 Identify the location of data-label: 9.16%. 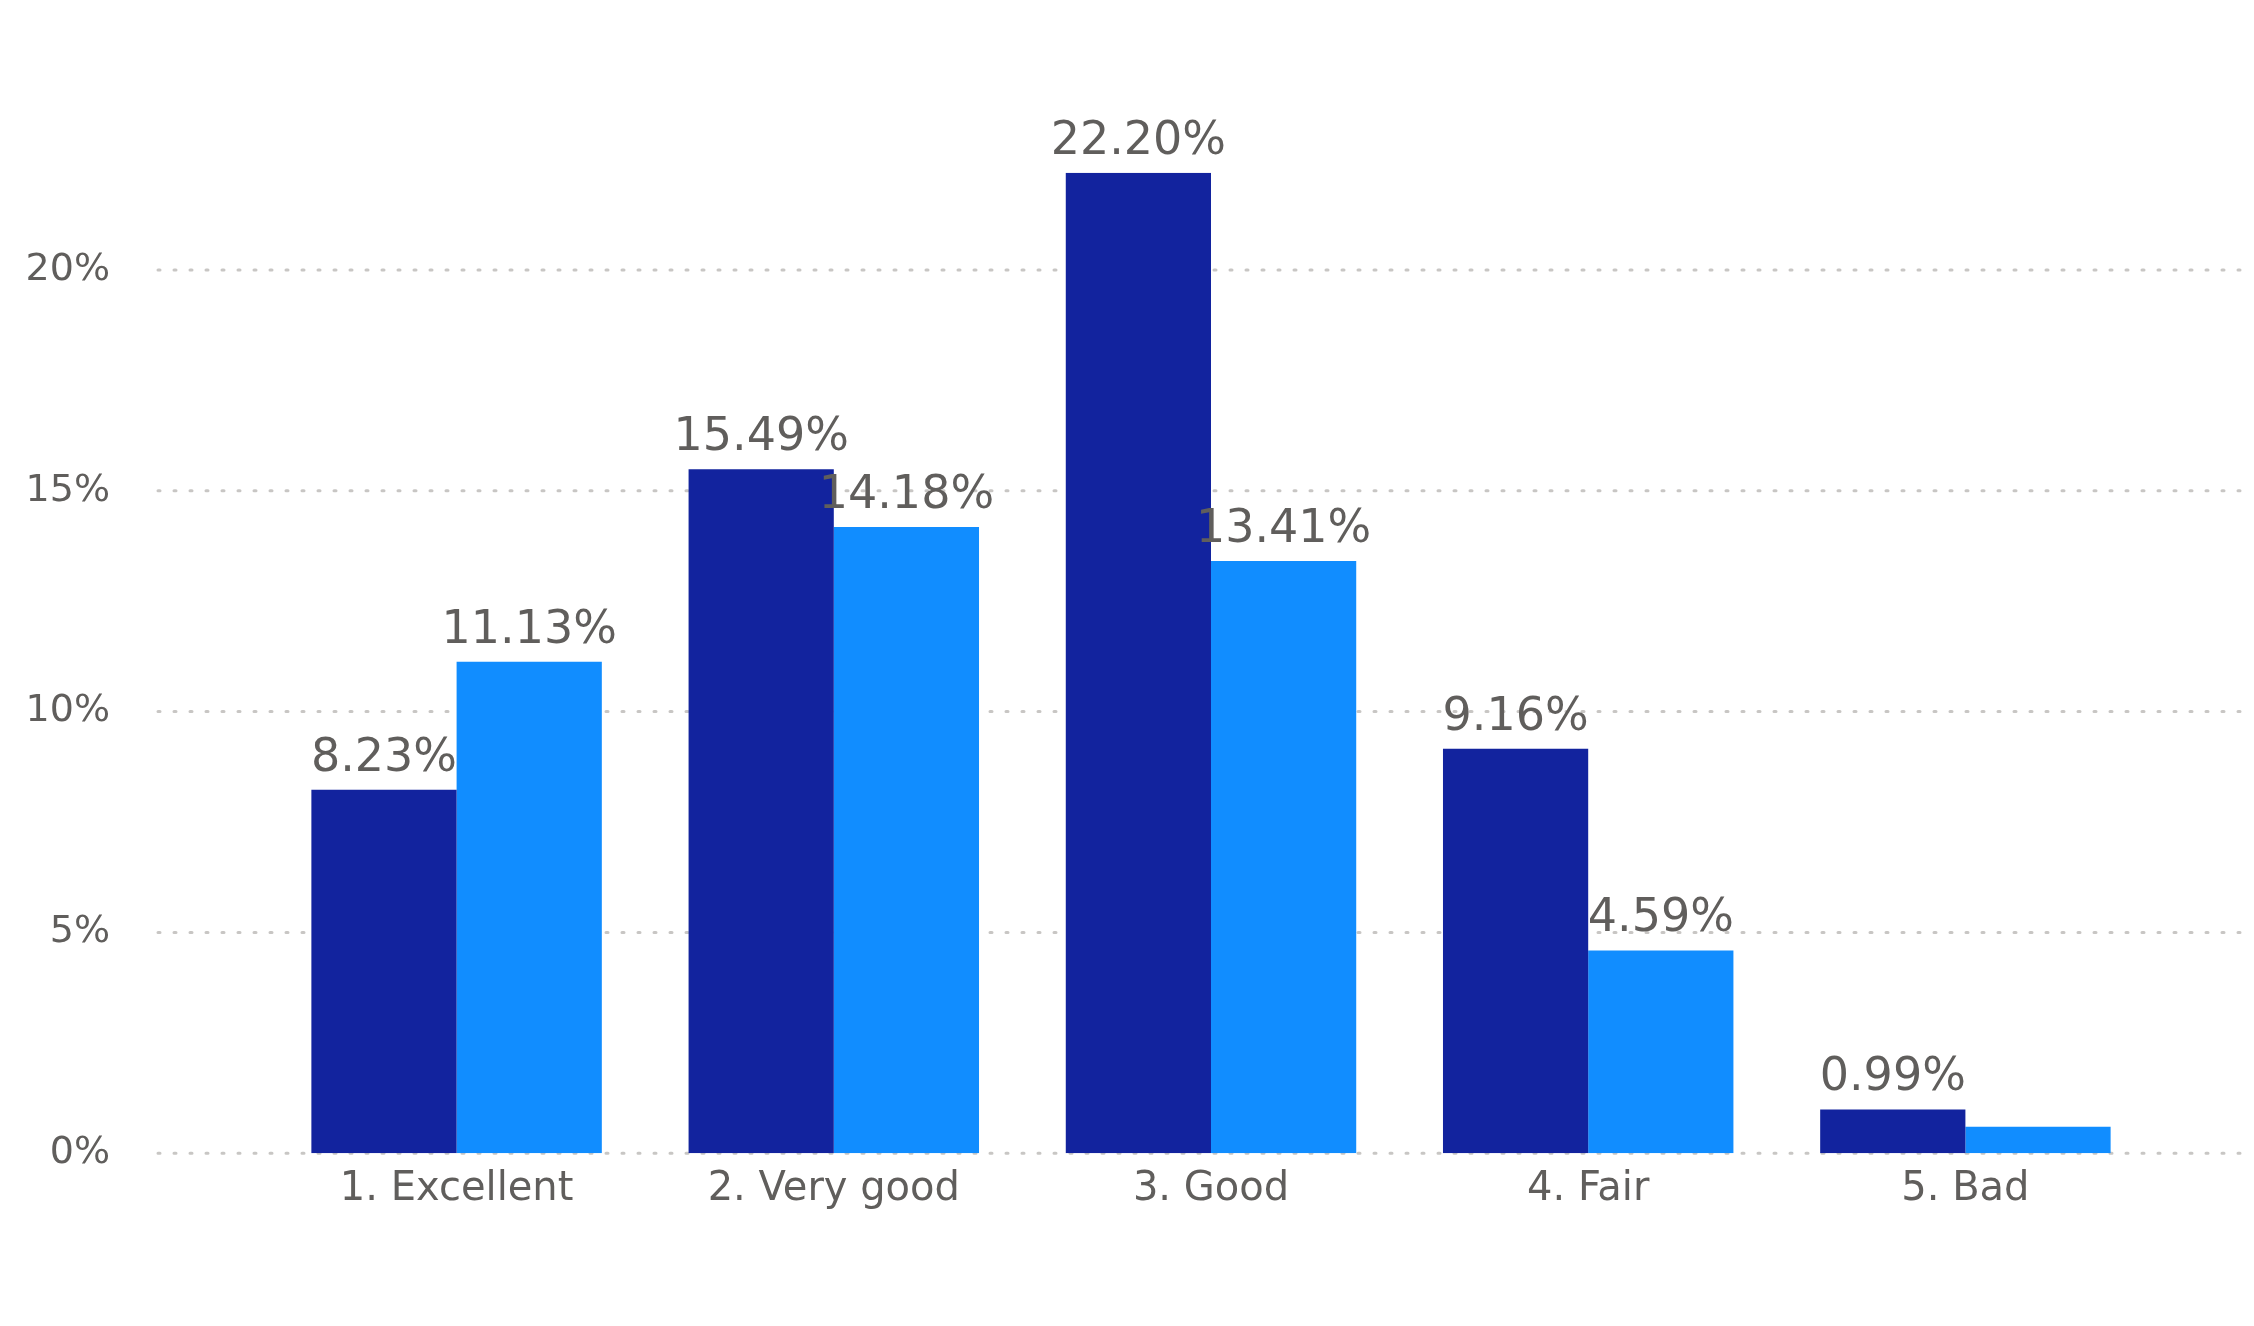
(1515, 713).